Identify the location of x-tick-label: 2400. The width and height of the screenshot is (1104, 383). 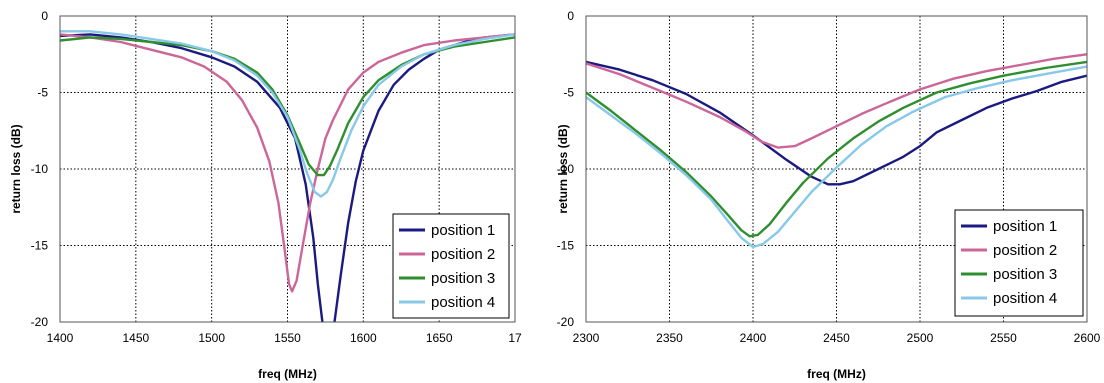
(753, 338).